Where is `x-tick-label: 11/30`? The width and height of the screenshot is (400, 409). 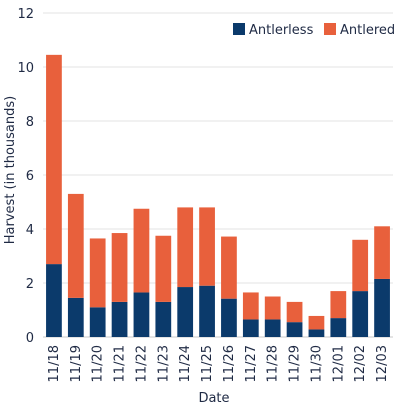
x-tick-label: 11/30 is located at coordinates (316, 363).